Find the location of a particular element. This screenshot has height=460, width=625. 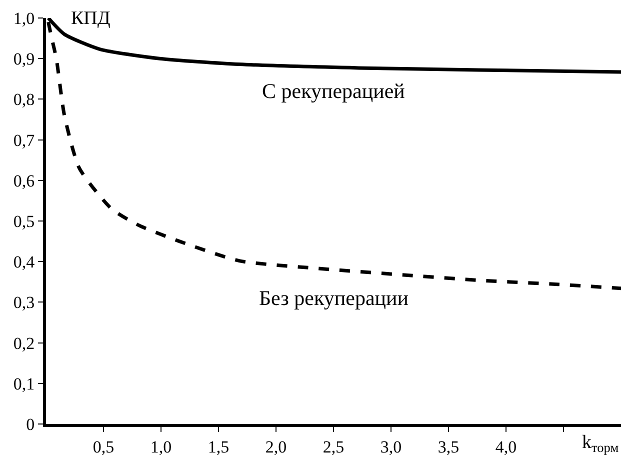

y-tick-label: 0,2 is located at coordinates (24, 343).